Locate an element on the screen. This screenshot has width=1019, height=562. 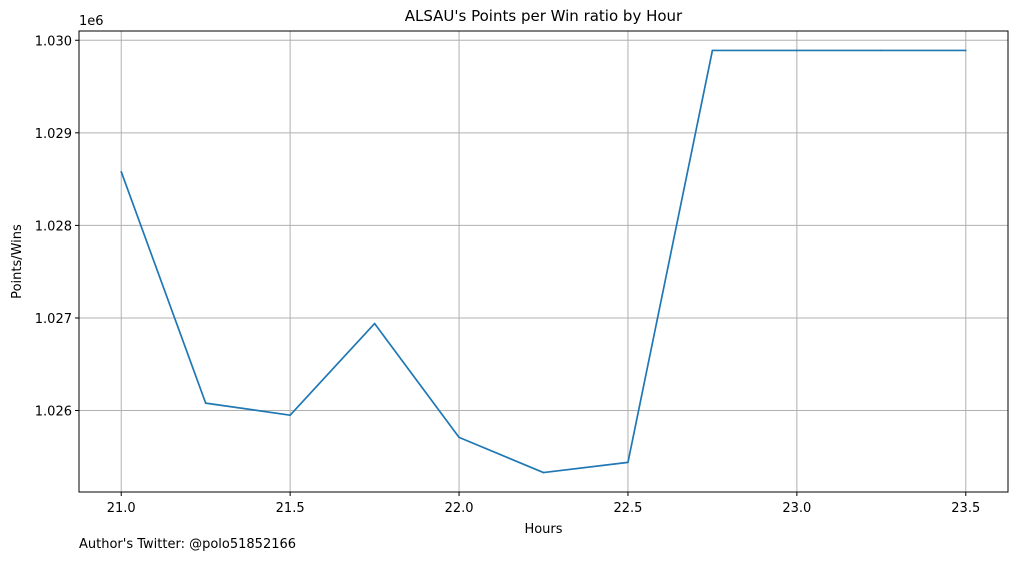
x-tick-label: 23.5 is located at coordinates (965, 508).